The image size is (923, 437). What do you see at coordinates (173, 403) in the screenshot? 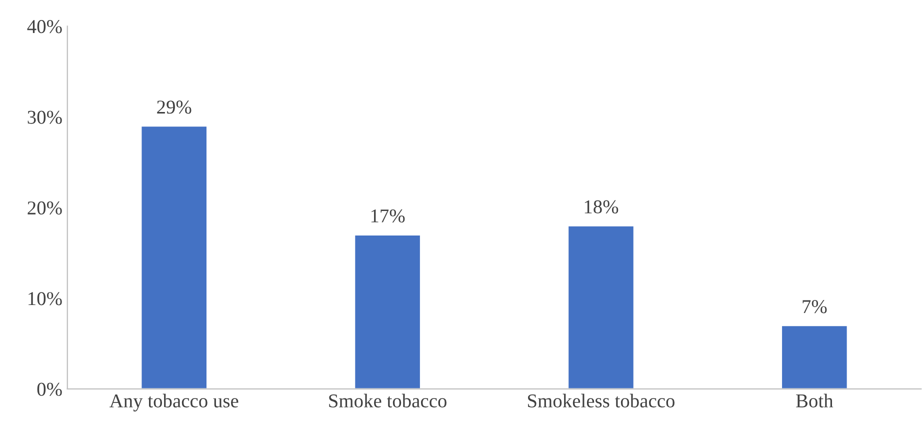
I see `x-tick-label: Any tobacco use` at bounding box center [173, 403].